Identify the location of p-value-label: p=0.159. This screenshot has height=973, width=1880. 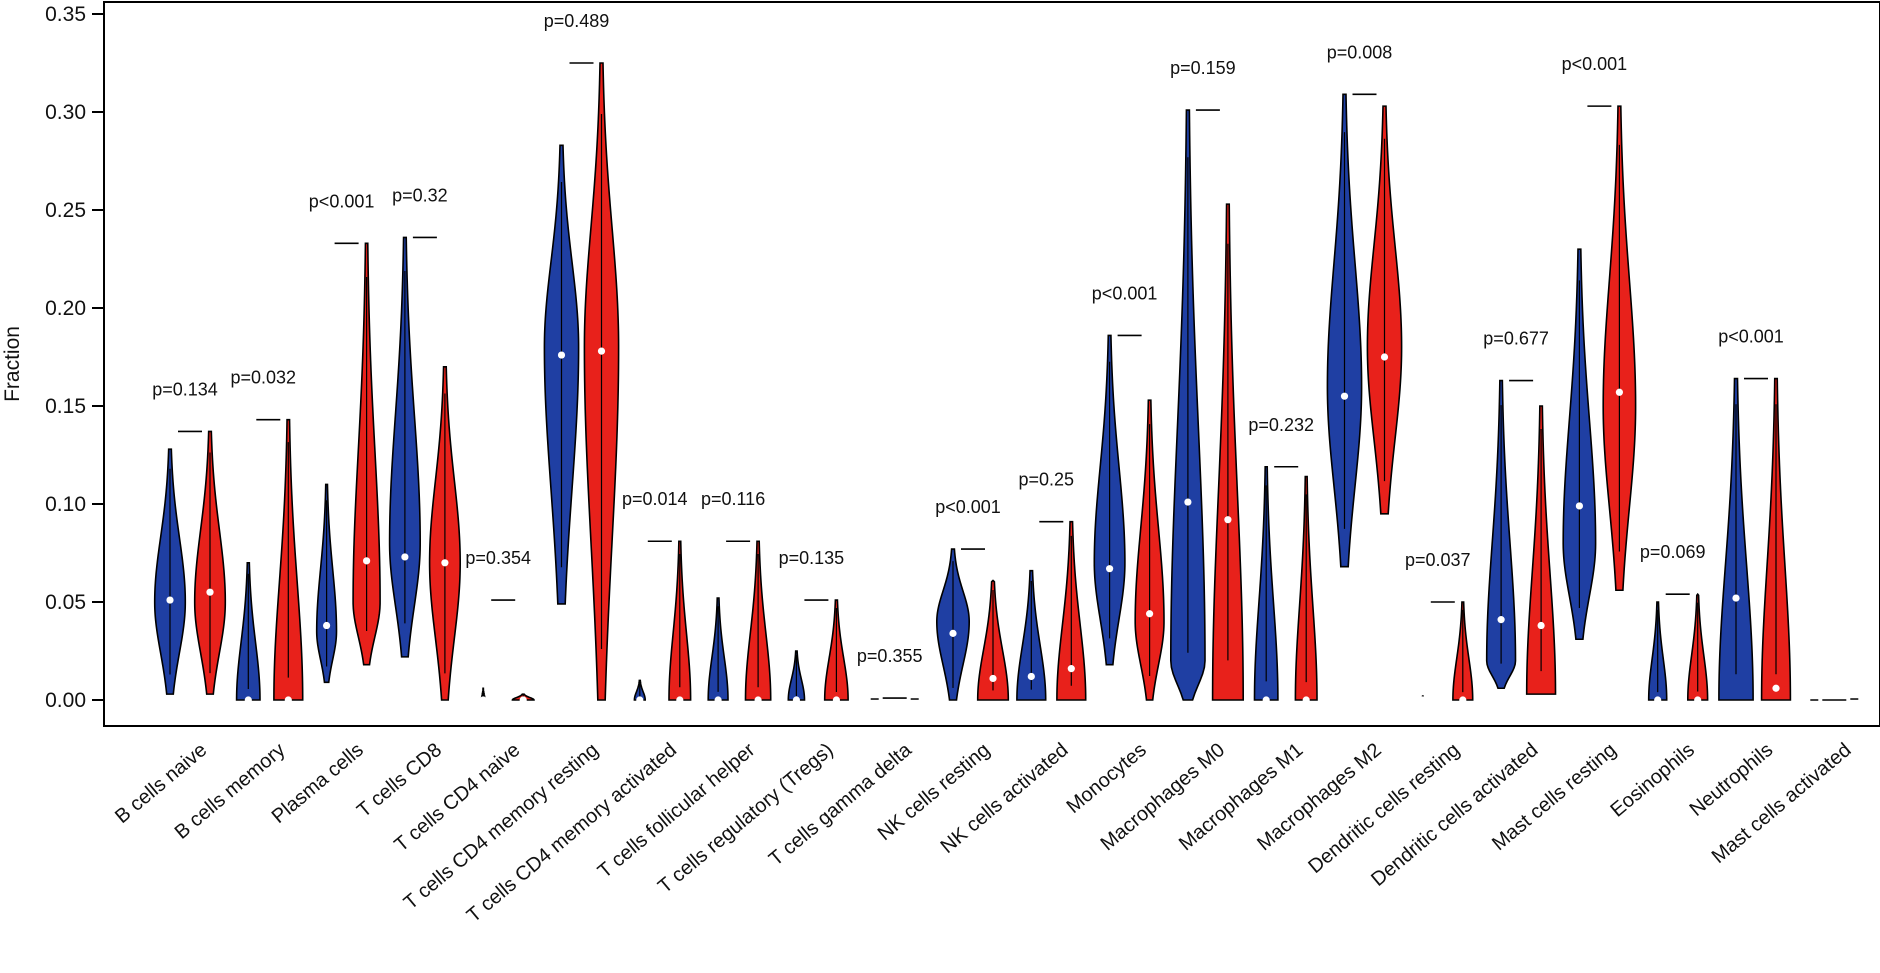
(1203, 68).